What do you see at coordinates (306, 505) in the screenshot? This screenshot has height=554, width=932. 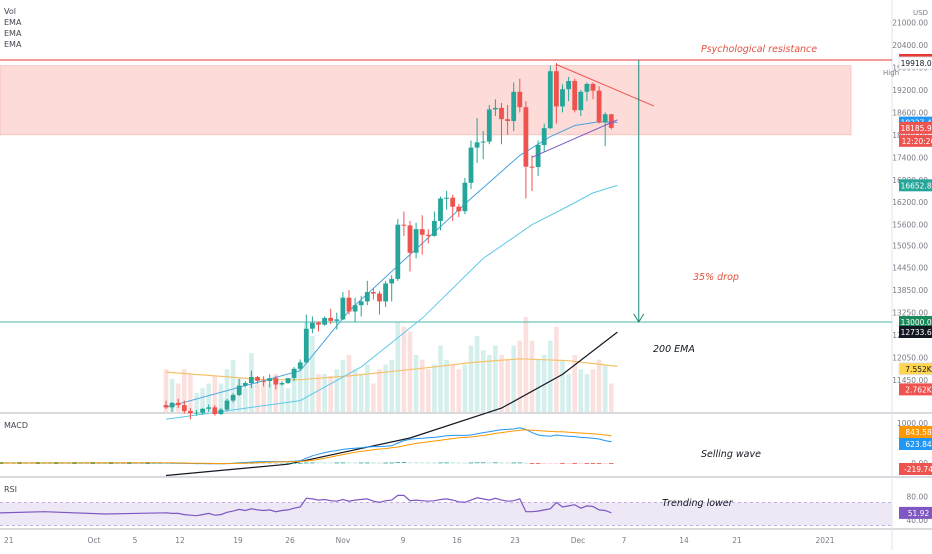 I see `rsi-line` at bounding box center [306, 505].